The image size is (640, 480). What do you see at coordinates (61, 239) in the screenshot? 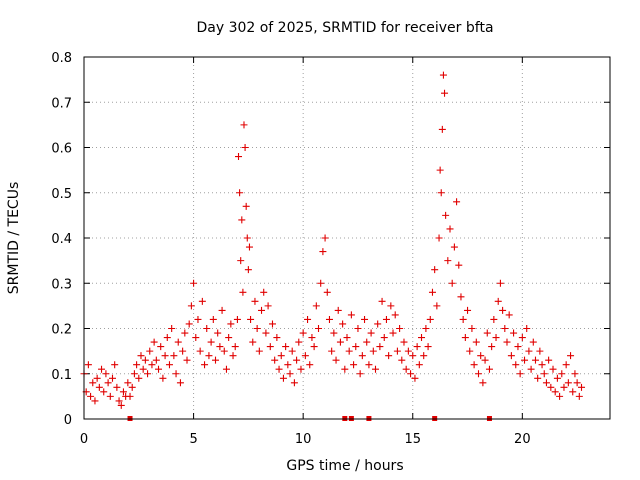
I see `y-tick-label: 0.4` at bounding box center [61, 239].